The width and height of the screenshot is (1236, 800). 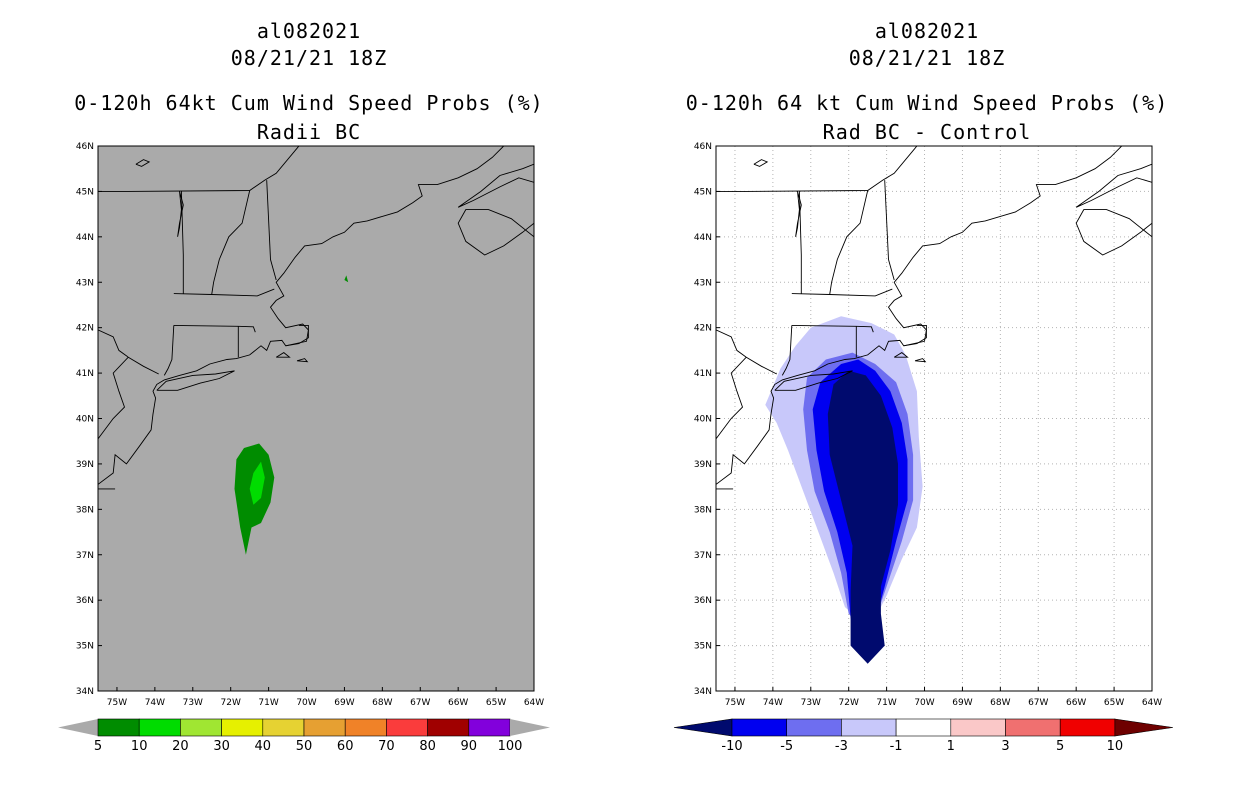 I want to click on probability-spot, so click(x=346, y=279).